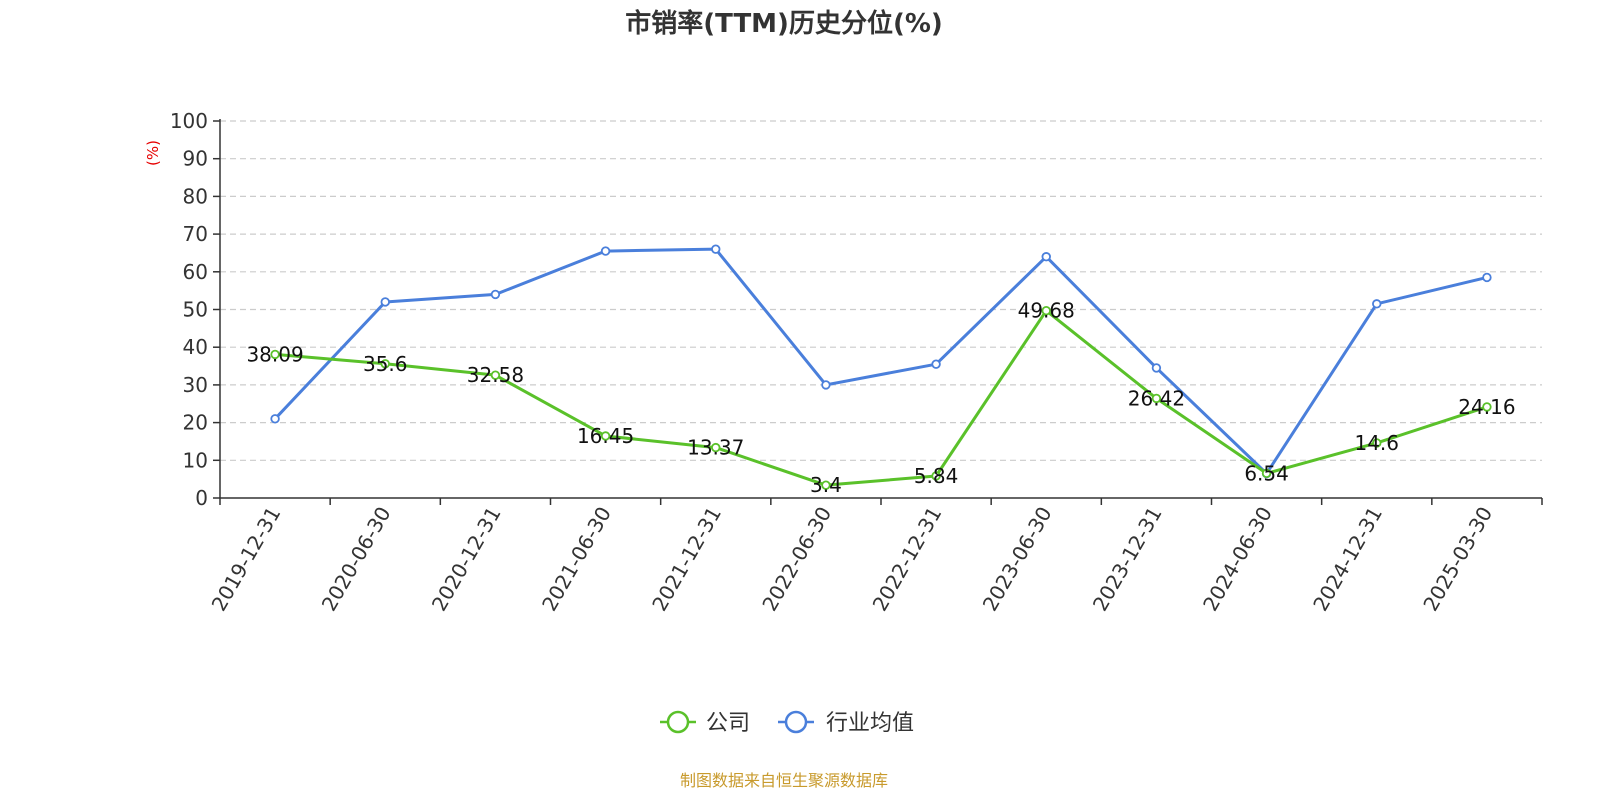  I want to click on x-tick-label: 2023-12-31, so click(1127, 559).